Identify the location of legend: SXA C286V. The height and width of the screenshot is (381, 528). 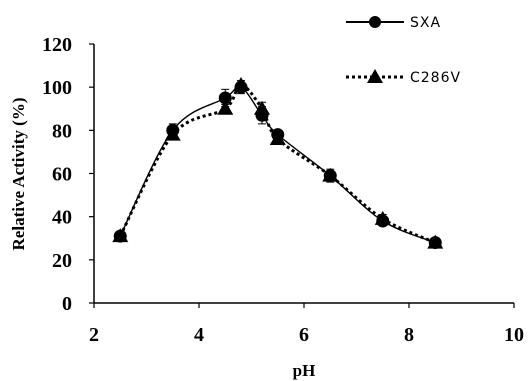
(403, 50).